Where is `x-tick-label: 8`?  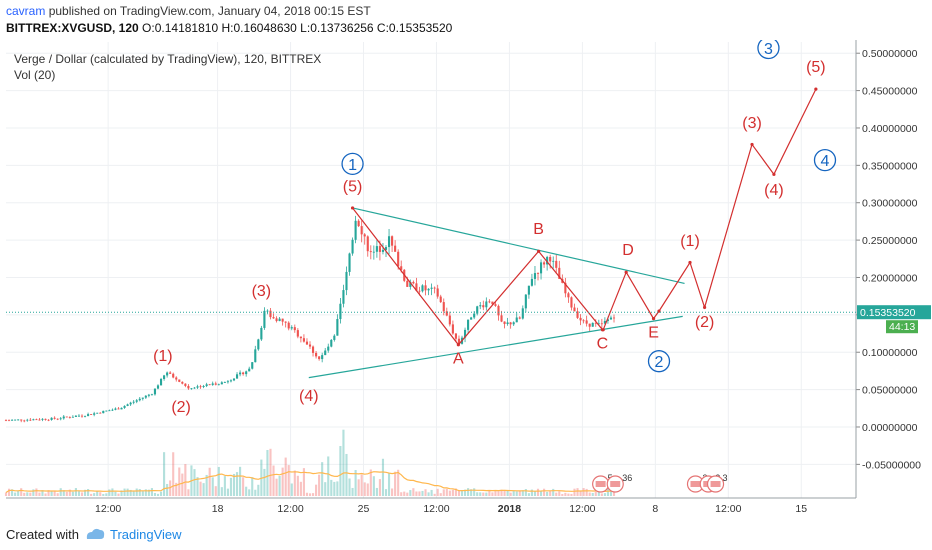 x-tick-label: 8 is located at coordinates (655, 509).